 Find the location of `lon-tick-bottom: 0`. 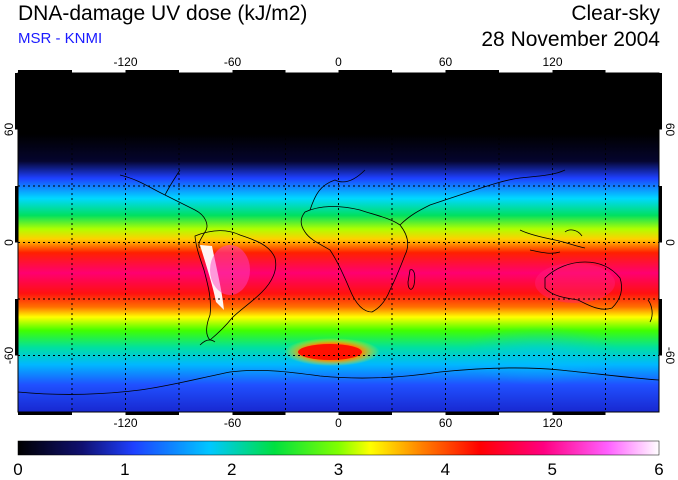

lon-tick-bottom: 0 is located at coordinates (338, 423).